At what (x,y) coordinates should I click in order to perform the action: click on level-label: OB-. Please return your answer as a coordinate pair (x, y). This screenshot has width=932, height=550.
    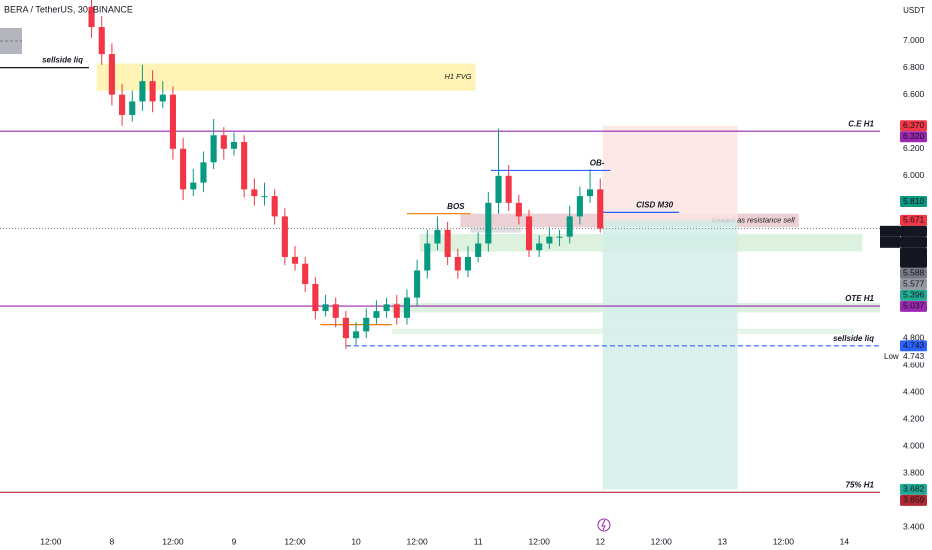
    Looking at the image, I should click on (597, 163).